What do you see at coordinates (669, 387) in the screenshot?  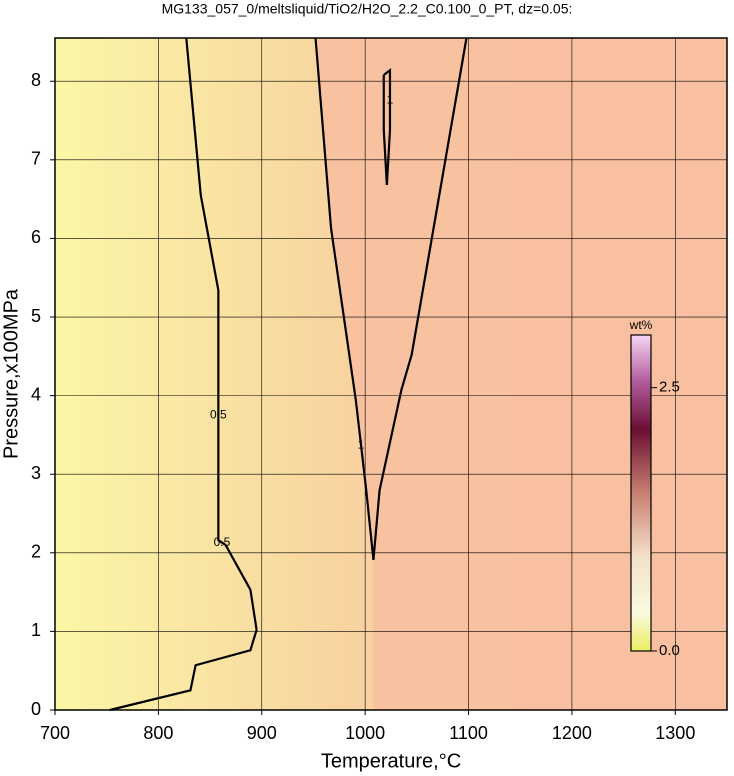 I see `colorbar-tick-label: 2.5` at bounding box center [669, 387].